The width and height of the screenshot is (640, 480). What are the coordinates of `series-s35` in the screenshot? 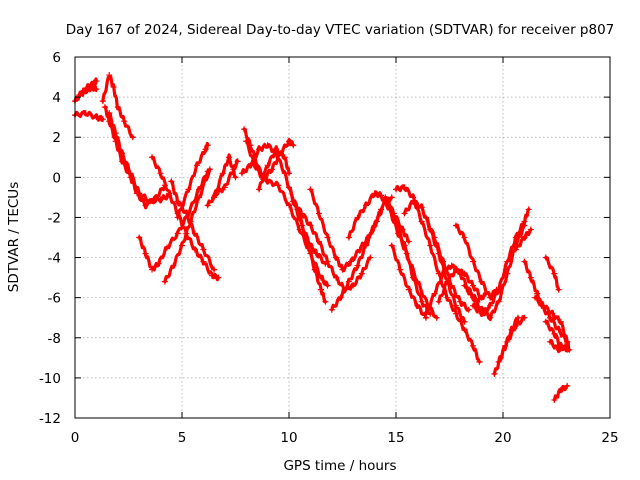 It's located at (508, 340).